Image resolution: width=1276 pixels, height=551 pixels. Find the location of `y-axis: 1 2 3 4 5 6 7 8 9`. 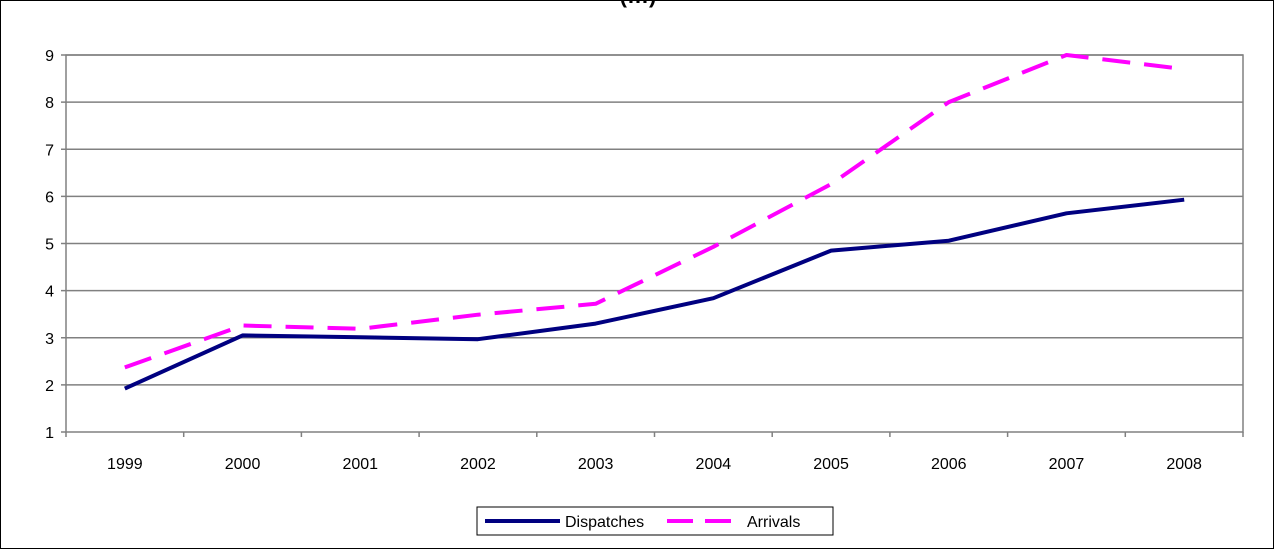

y-axis: 1 2 3 4 5 6 7 8 9 is located at coordinates (55, 245).